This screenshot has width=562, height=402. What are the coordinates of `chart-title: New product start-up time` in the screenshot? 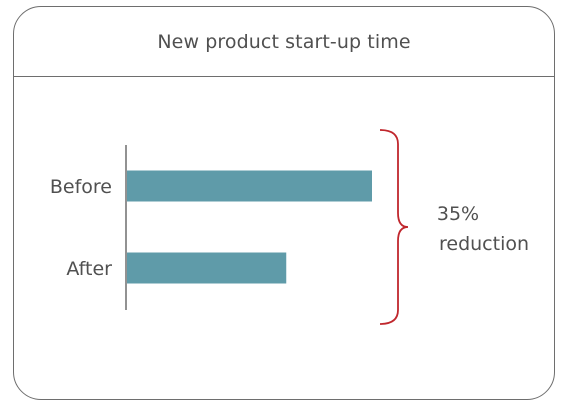 It's located at (284, 41).